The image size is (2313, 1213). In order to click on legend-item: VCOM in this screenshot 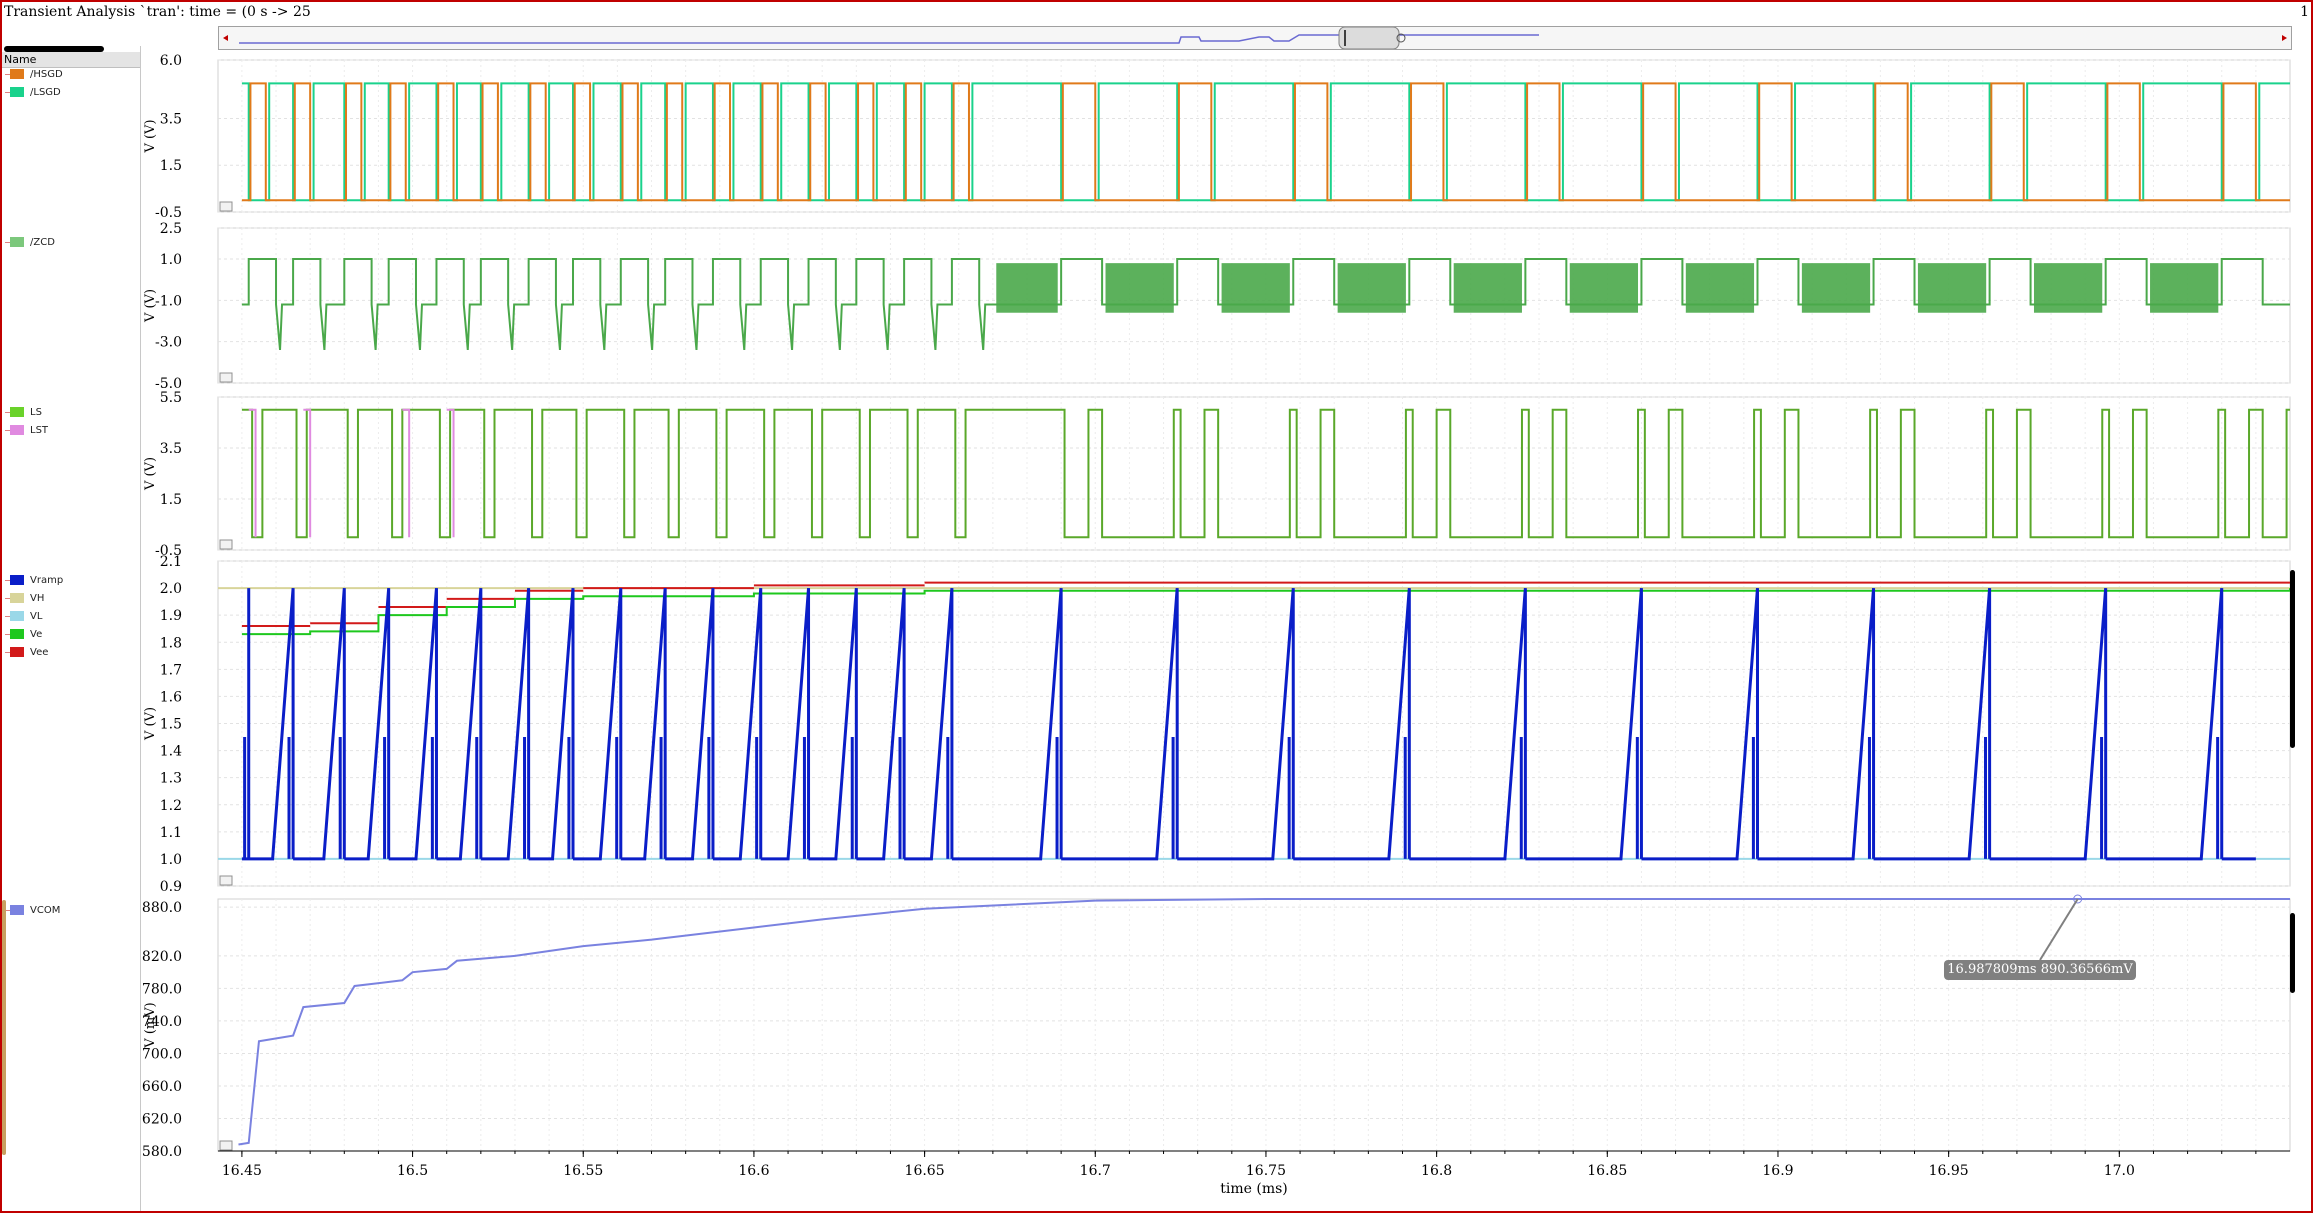, I will do `click(33, 911)`.